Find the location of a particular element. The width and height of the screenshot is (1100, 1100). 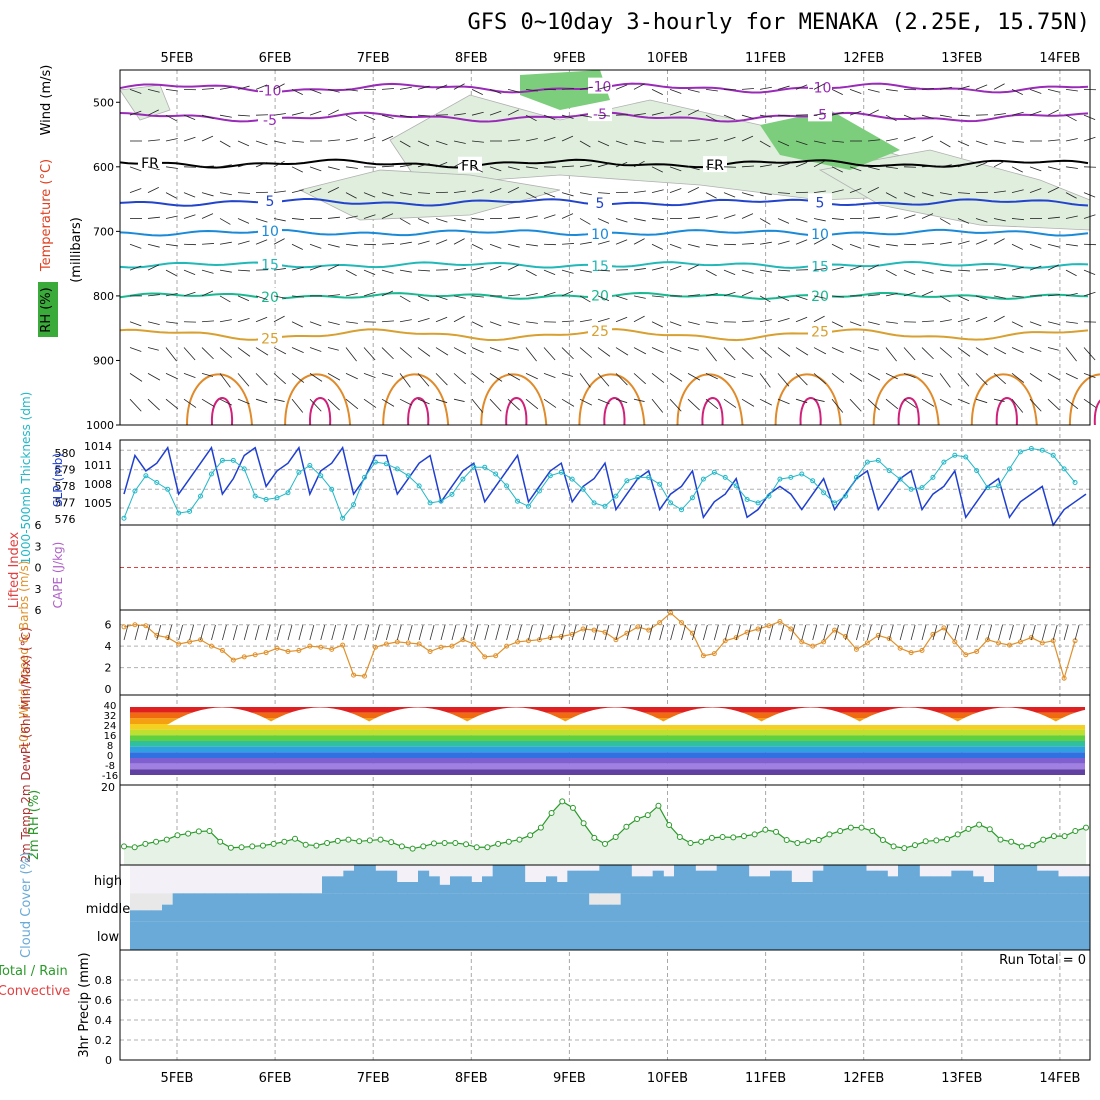

stability-tick-label: 3 is located at coordinates (38, 546).